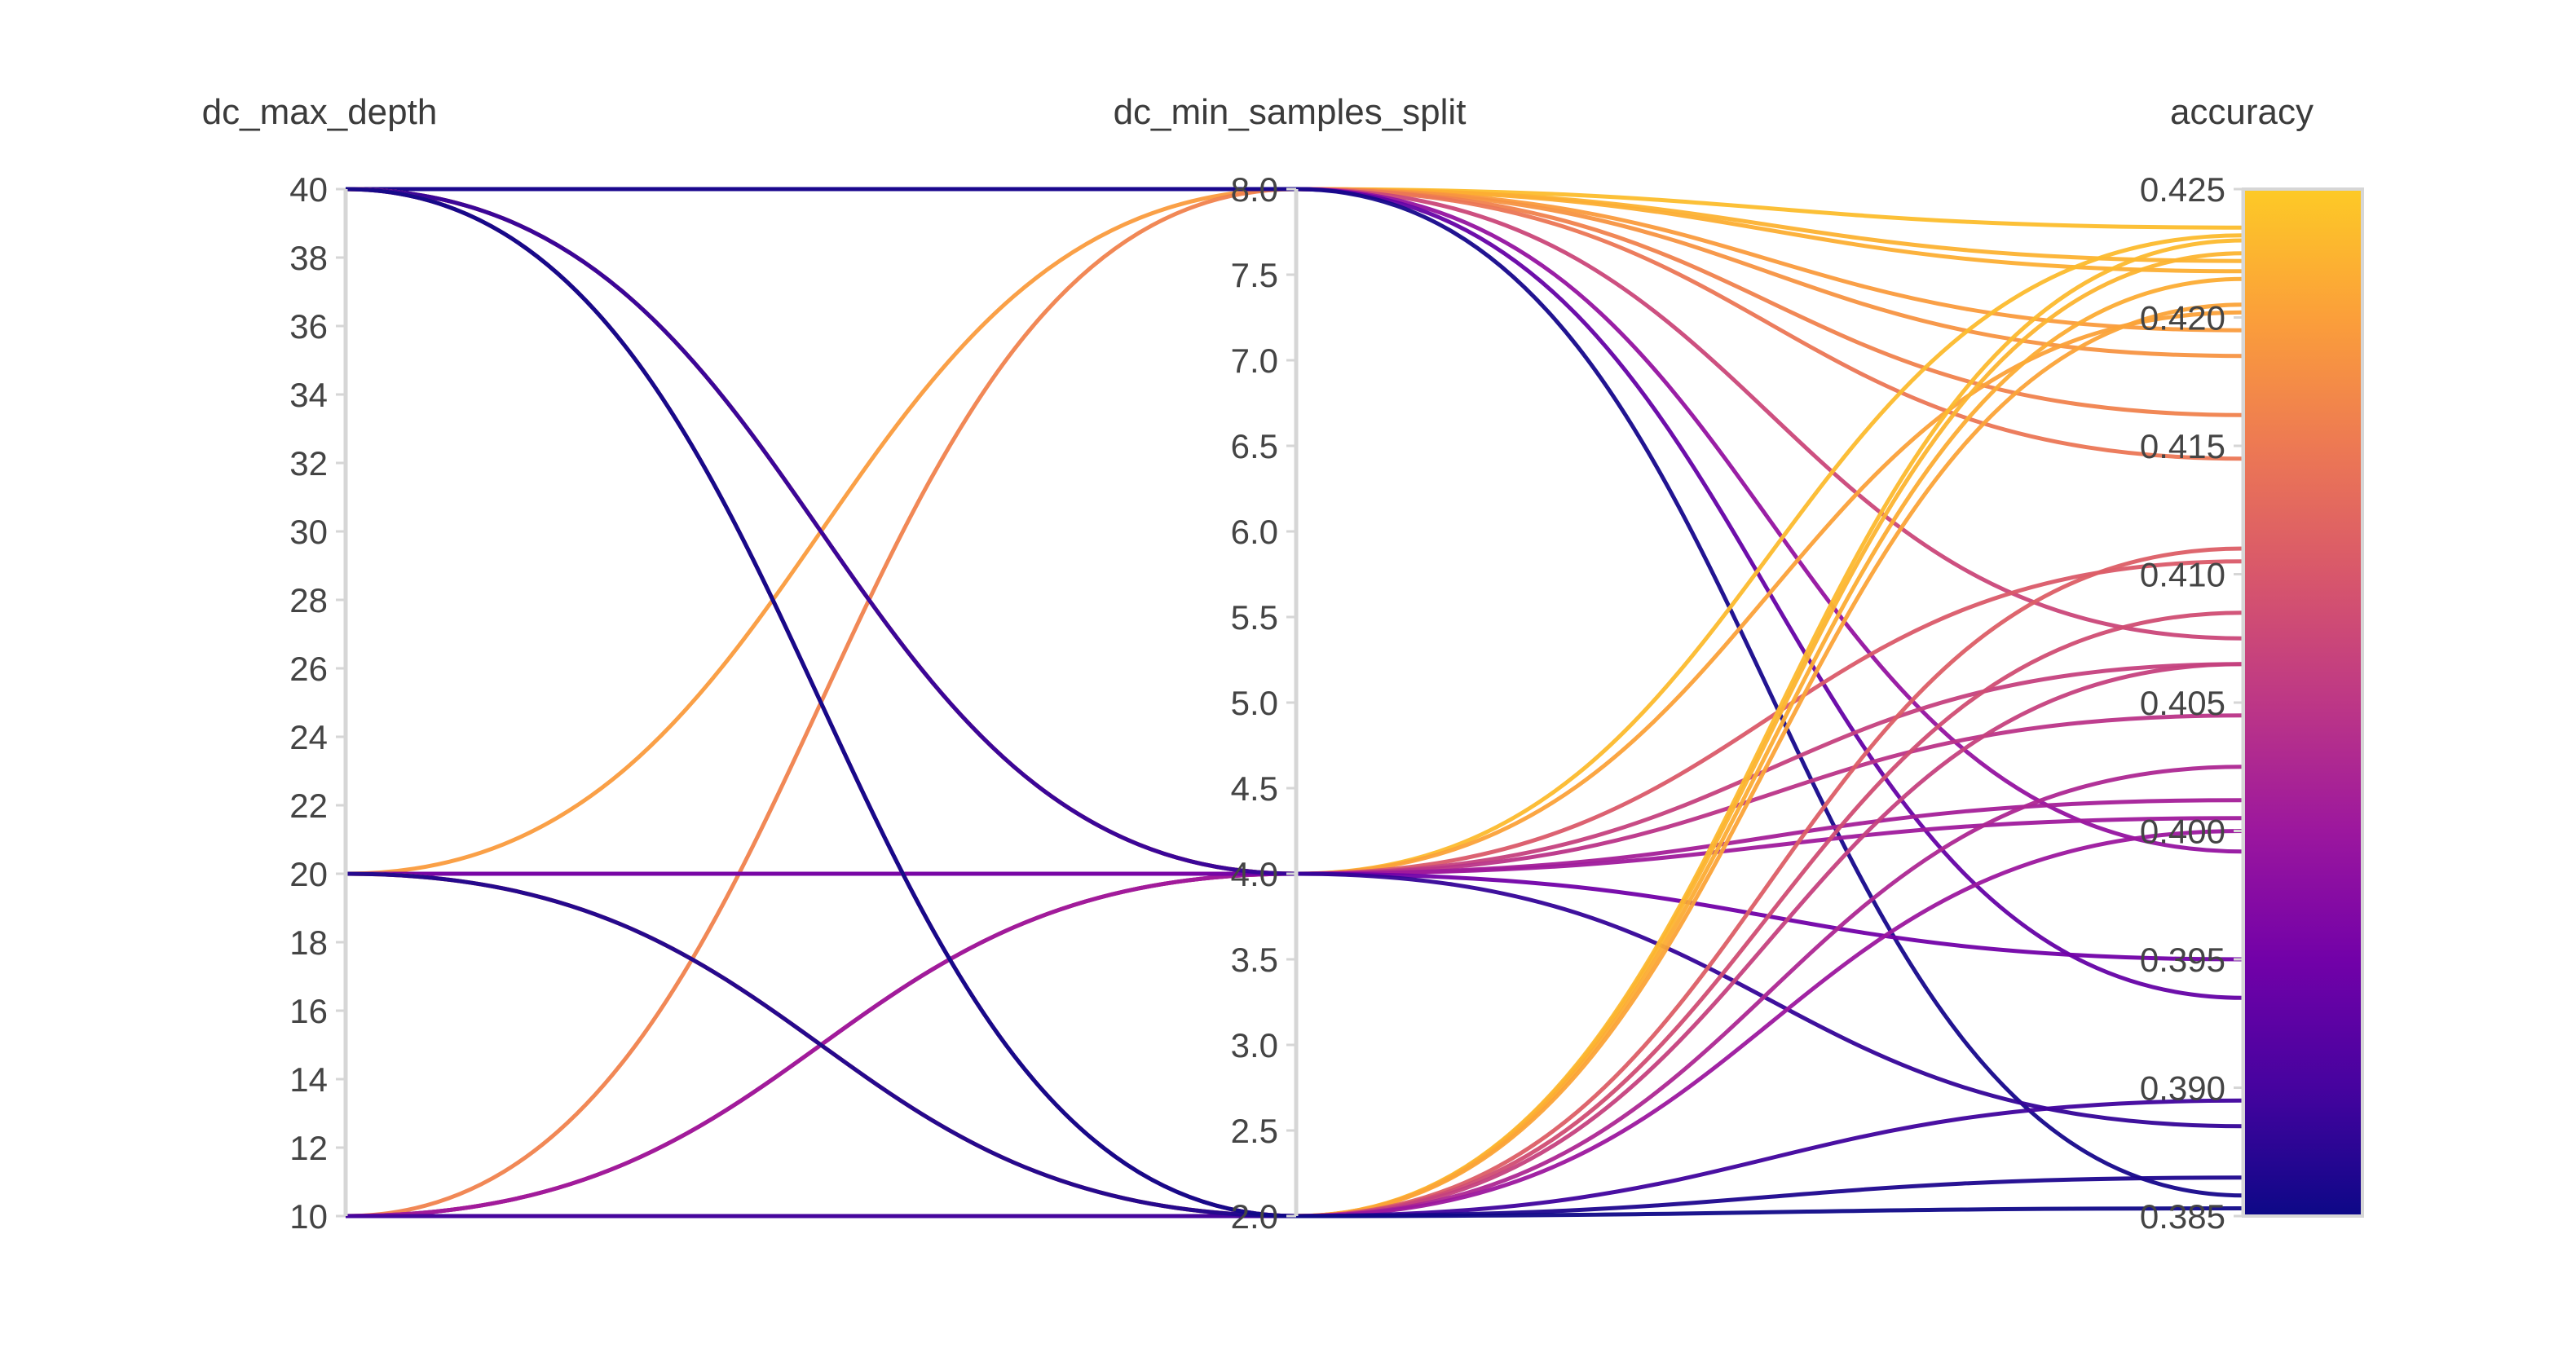 This screenshot has width=2576, height=1353. Describe the element at coordinates (1254, 617) in the screenshot. I see `tick-label-dc_min_samples_split: 5.5` at that location.